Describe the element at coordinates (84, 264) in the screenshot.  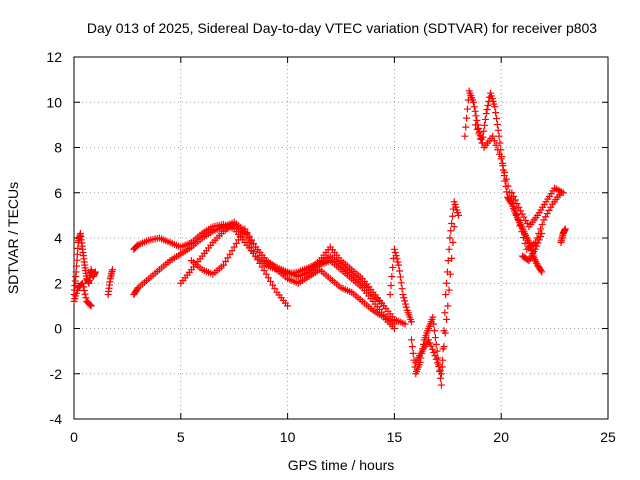
I see `series-arc-a` at that location.